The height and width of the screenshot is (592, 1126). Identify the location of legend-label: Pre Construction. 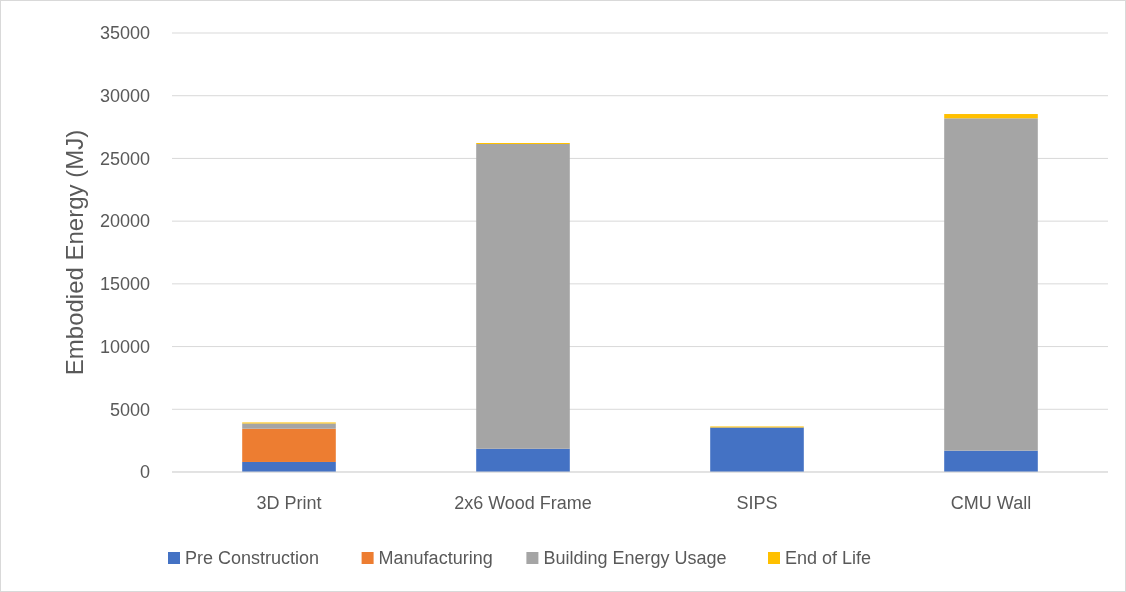
(252, 558).